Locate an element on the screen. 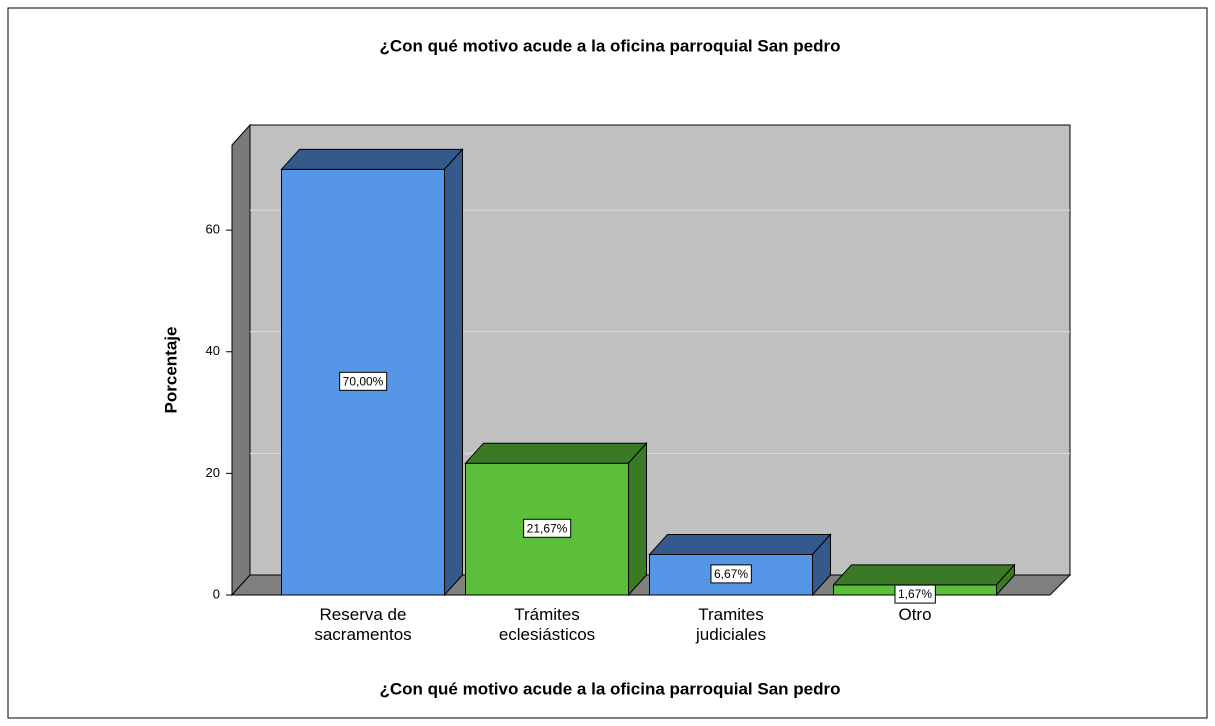 This screenshot has width=1215, height=726. value-label: 6,67% is located at coordinates (731, 574).